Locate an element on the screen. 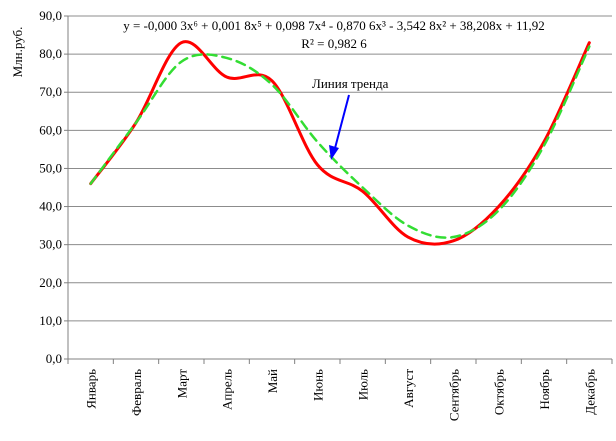 Image resolution: width=616 pixels, height=441 pixels. x-tick-label: Март is located at coordinates (181, 384).